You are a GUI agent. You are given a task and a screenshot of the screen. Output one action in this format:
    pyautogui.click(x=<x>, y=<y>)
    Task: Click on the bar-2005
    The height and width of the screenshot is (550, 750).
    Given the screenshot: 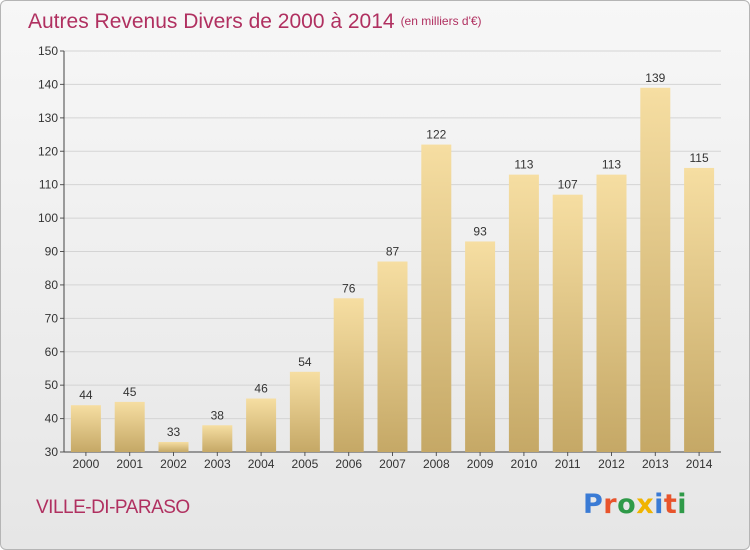 What is the action you would take?
    pyautogui.click(x=304, y=411)
    